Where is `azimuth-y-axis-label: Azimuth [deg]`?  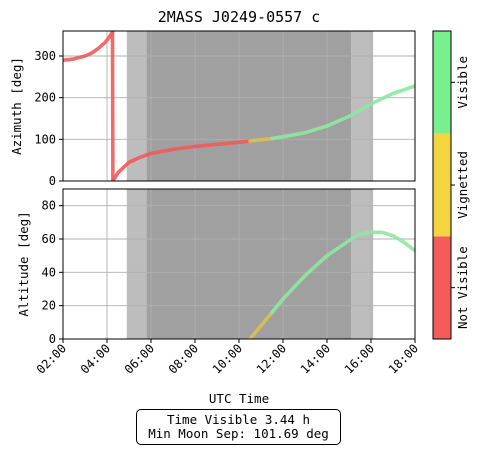 azimuth-y-axis-label: Azimuth [deg] is located at coordinates (16, 106).